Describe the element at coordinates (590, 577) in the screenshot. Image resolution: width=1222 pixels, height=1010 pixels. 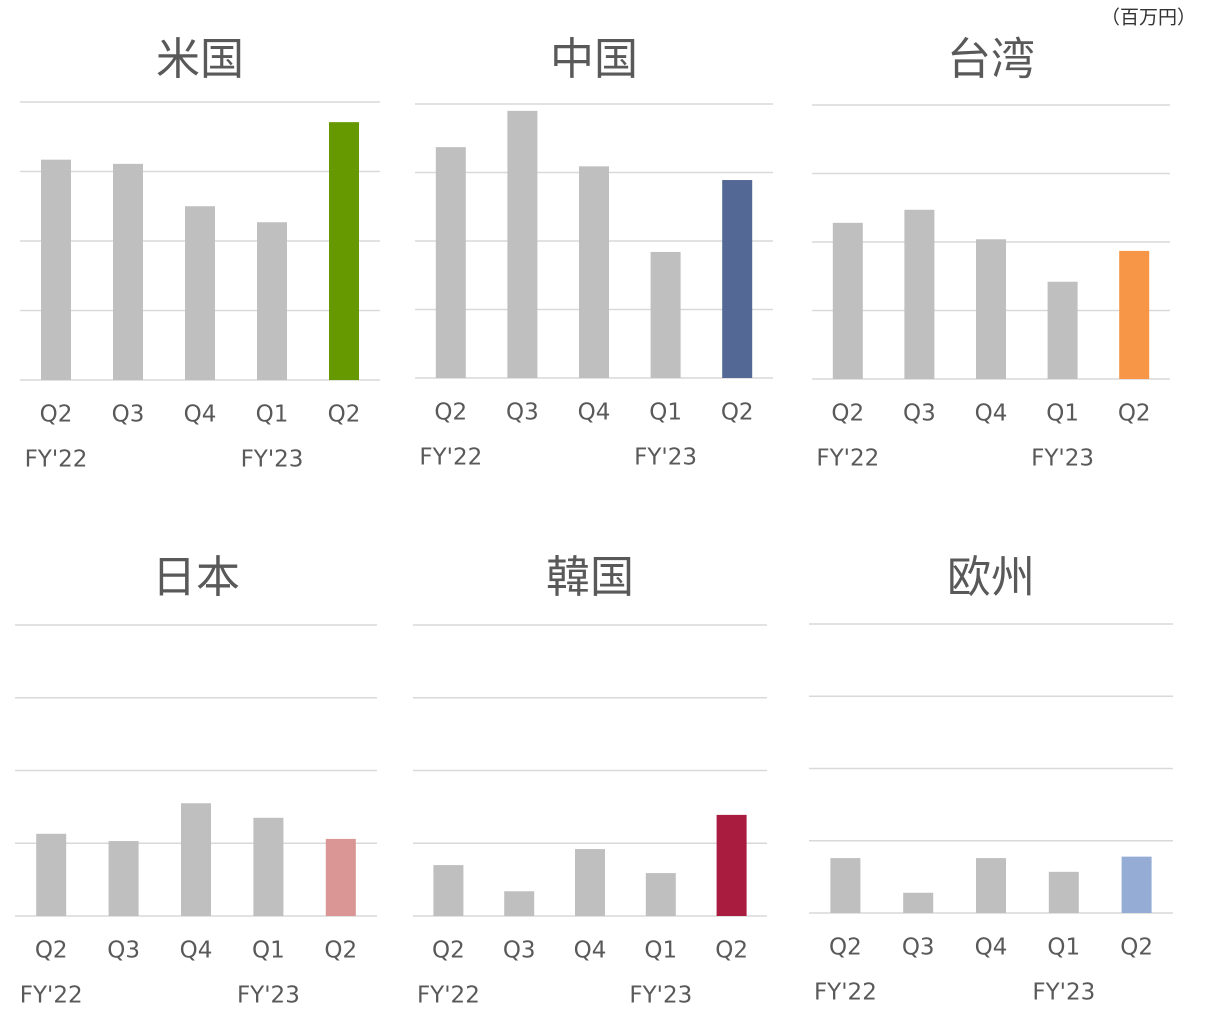
I see `chart-title: 韓国` at that location.